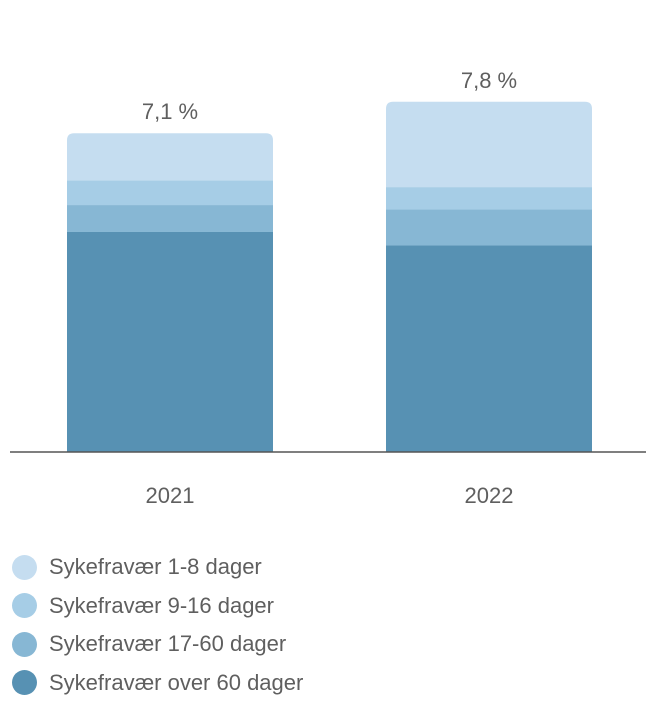 This screenshot has width=646, height=708. I want to click on bar-2021-sykefrav-r-over-60-dager, so click(170, 341).